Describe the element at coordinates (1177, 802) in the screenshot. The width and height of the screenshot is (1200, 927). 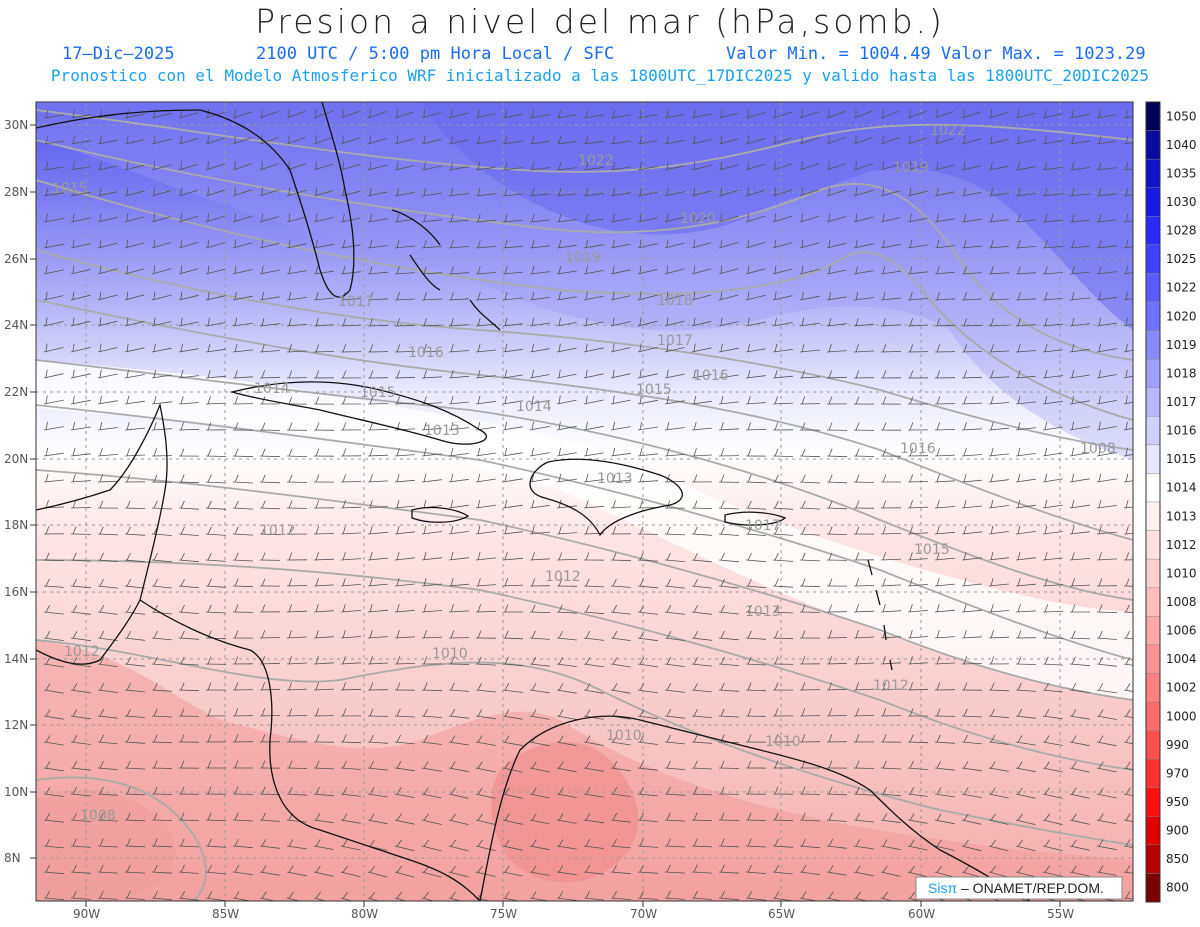
I see `colorbar-label: 950` at that location.